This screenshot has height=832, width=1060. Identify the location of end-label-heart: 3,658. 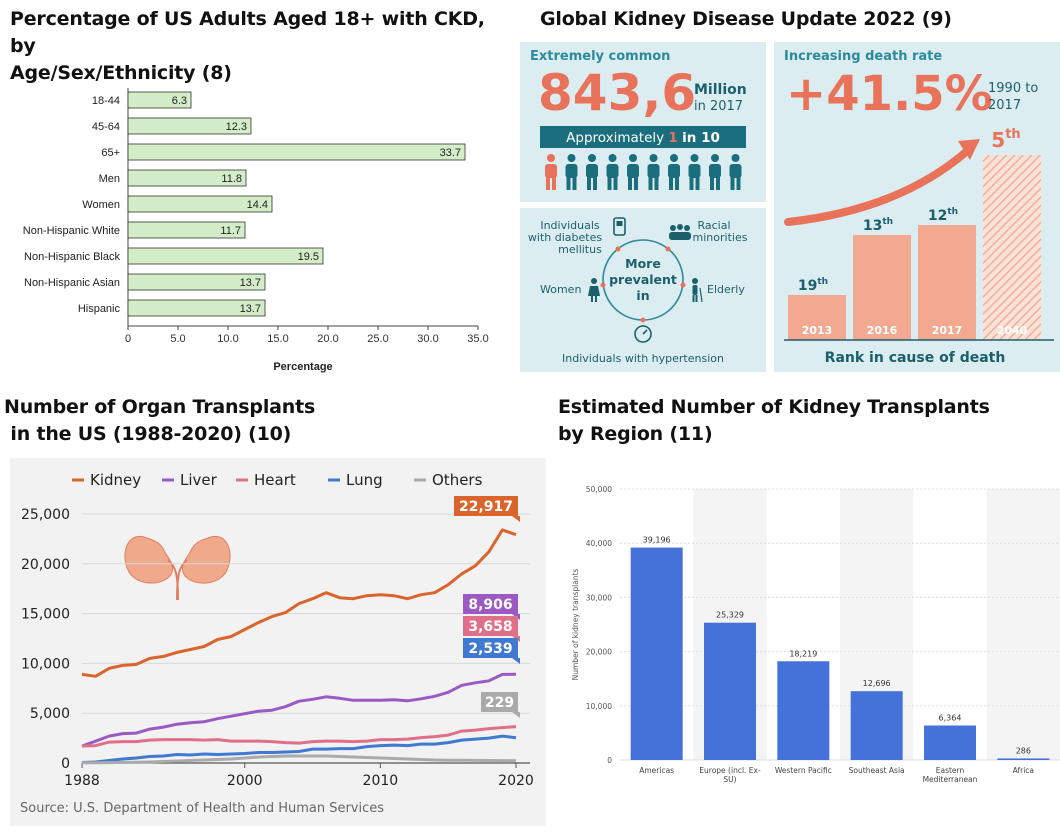
(490, 627).